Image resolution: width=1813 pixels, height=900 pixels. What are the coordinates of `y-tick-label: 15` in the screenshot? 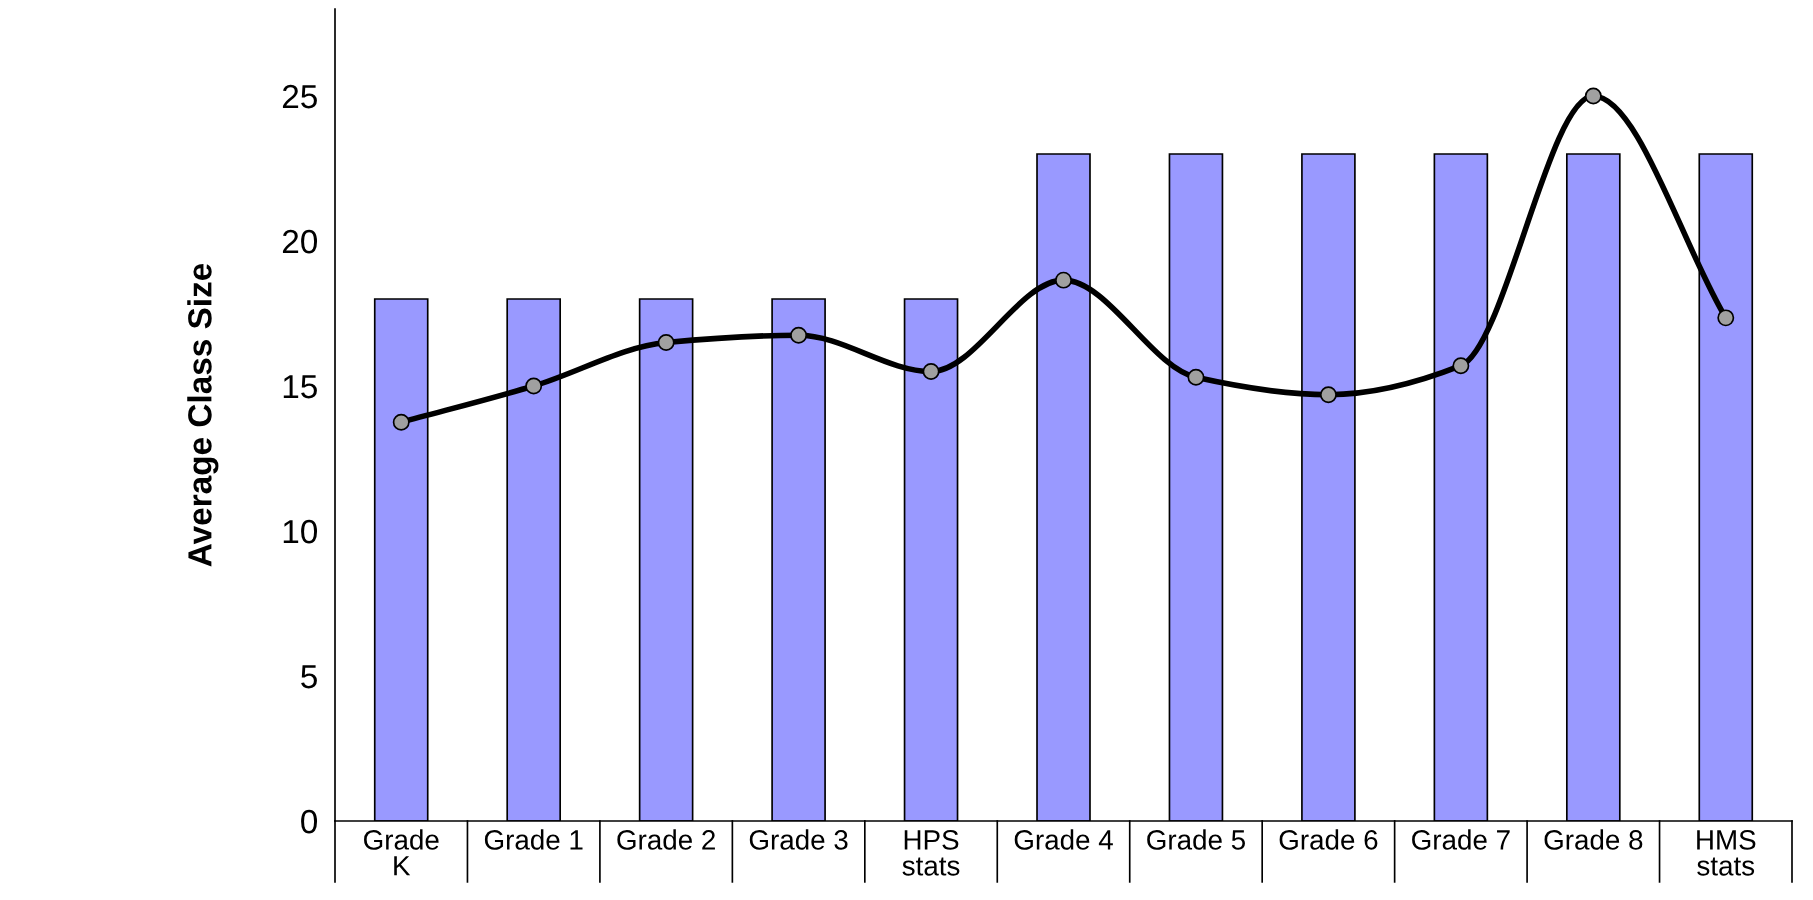 It's located at (300, 387).